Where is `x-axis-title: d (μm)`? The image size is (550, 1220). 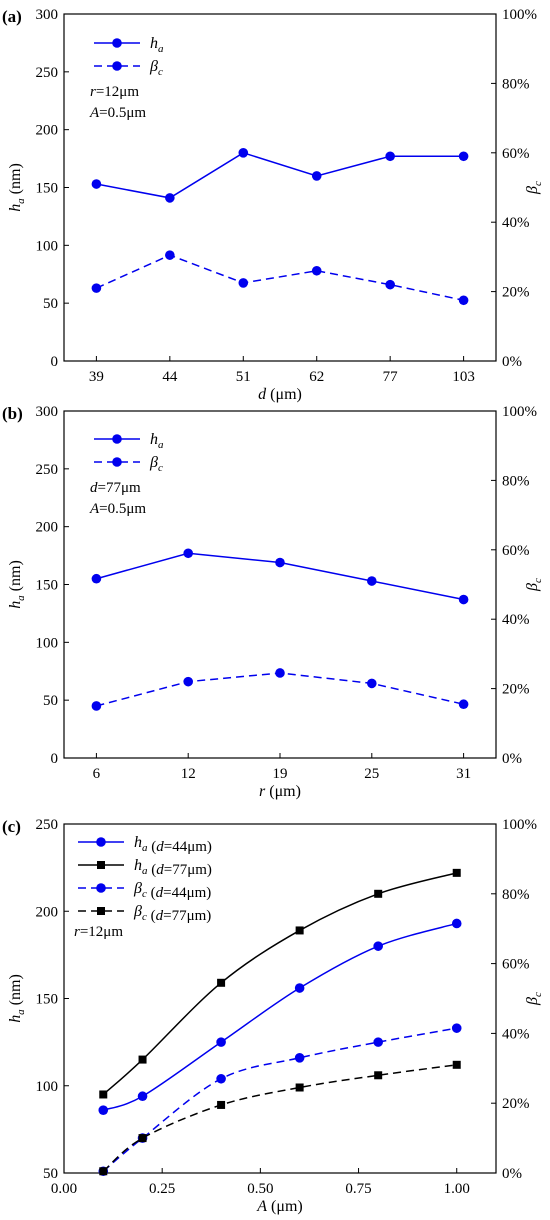
x-axis-title: d (μm) is located at coordinates (280, 394).